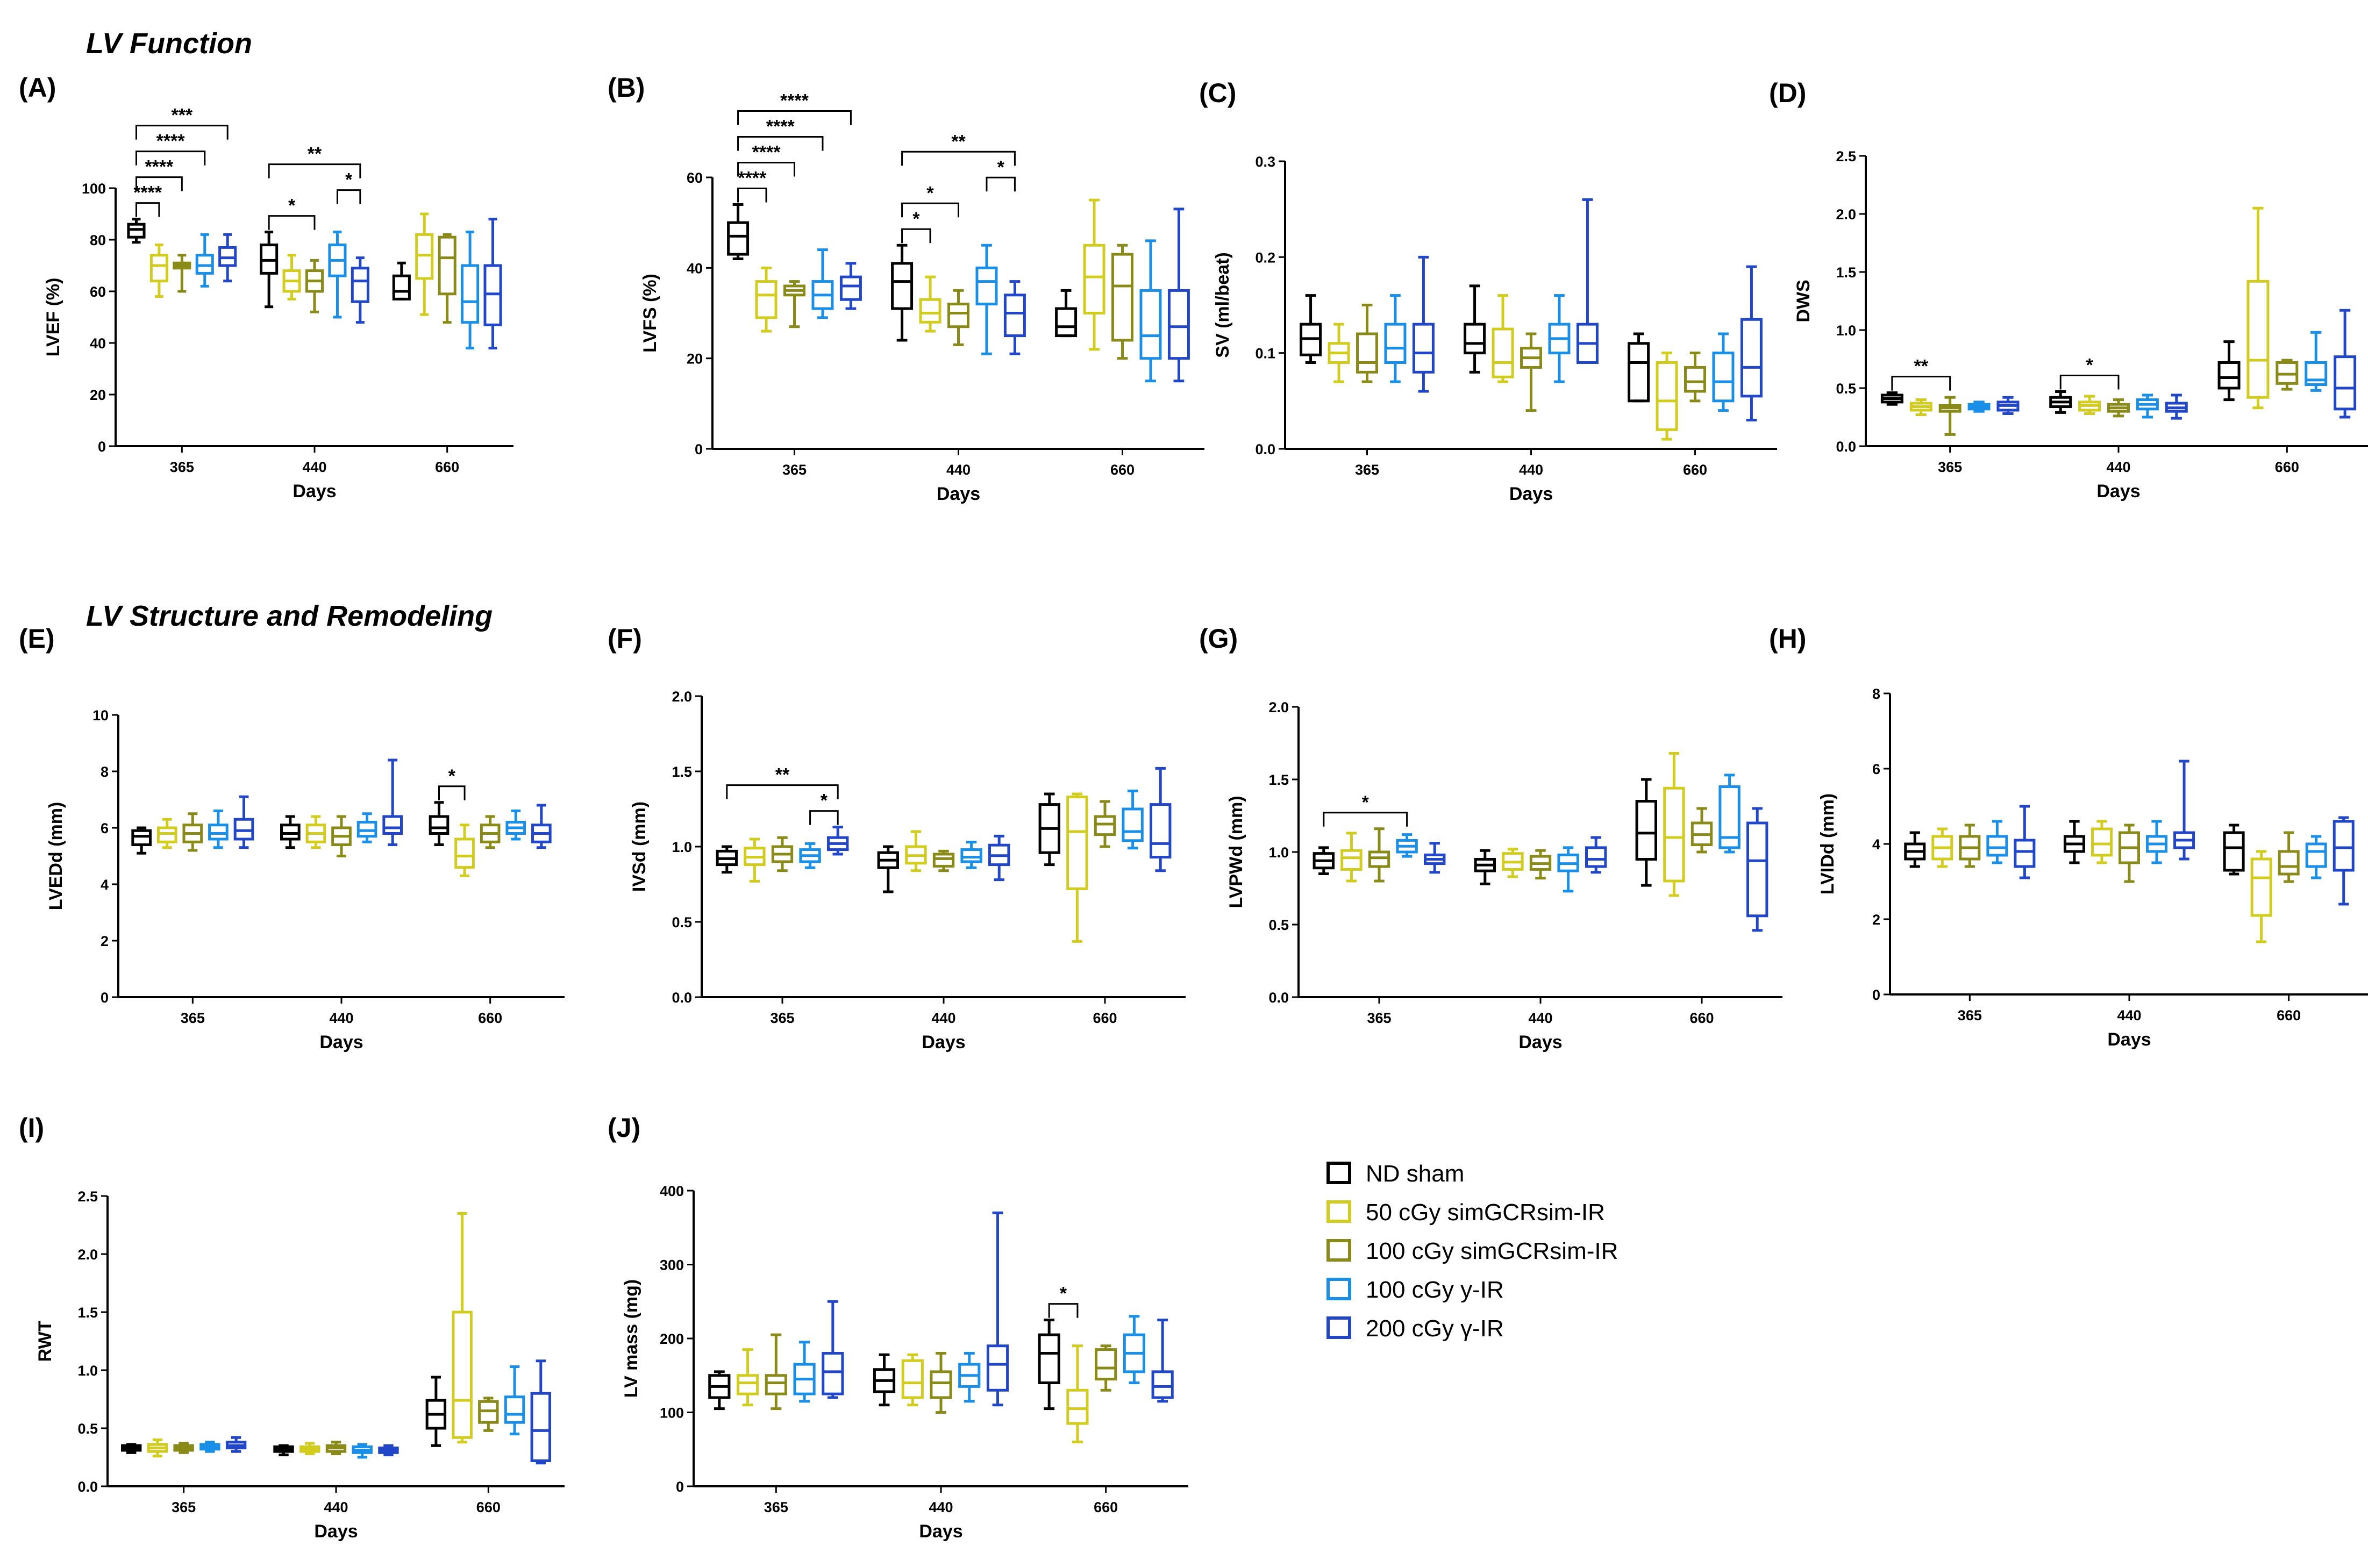  I want to click on legend-label: 100 cGy simGCRsim-IR, so click(1492, 1251).